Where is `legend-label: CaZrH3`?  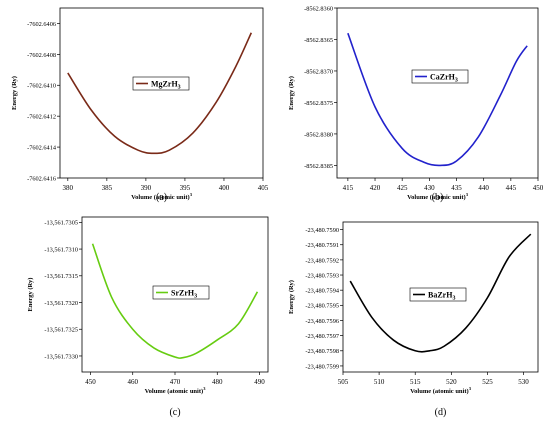
legend-label: CaZrH3 is located at coordinates (444, 78).